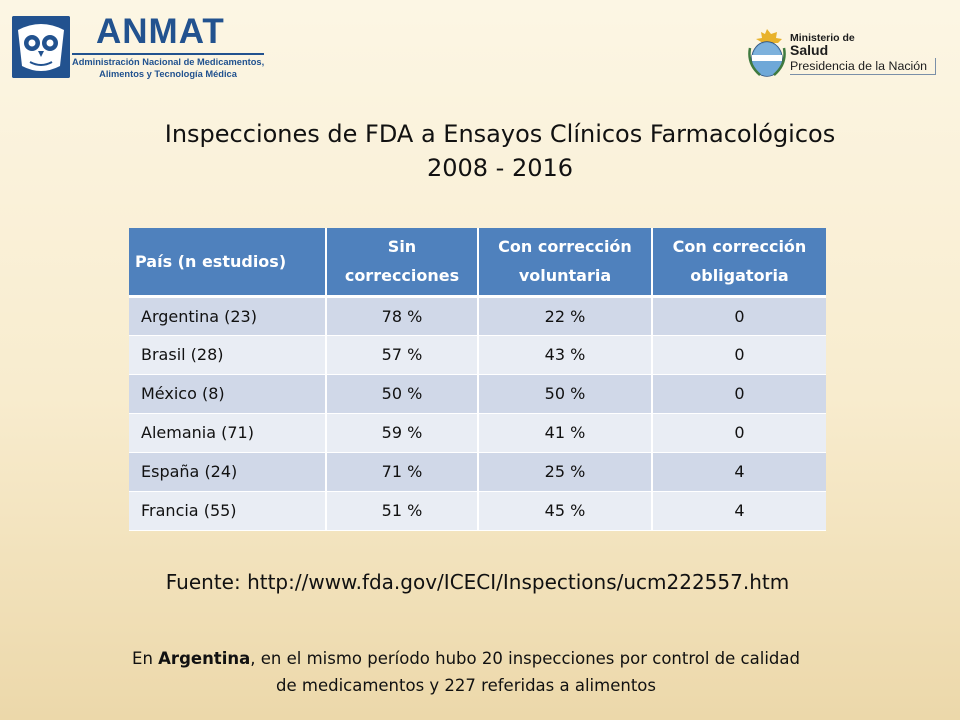 The image size is (960, 720). What do you see at coordinates (500, 168) in the screenshot?
I see `title-line2: 2008 - 2016` at bounding box center [500, 168].